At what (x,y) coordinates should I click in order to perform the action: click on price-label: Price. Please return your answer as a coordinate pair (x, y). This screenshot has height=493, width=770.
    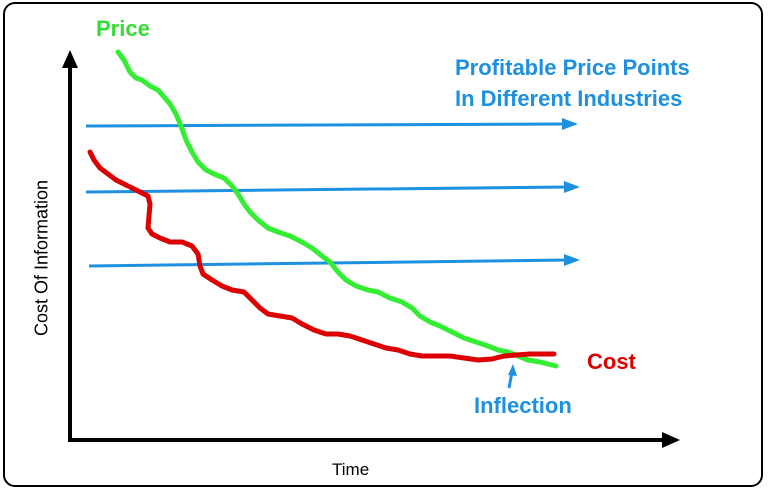
    Looking at the image, I should click on (123, 28).